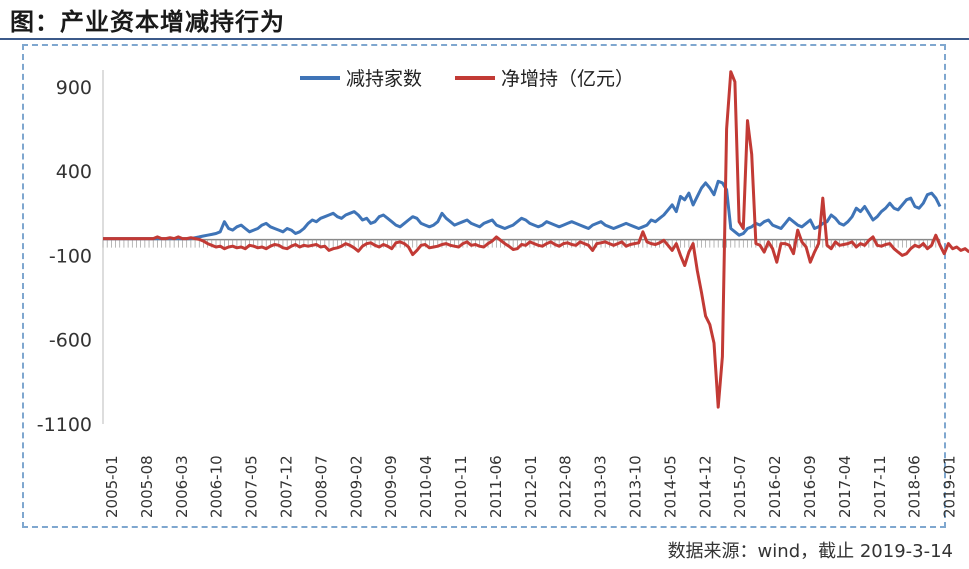 The height and width of the screenshot is (569, 969). What do you see at coordinates (182, 486) in the screenshot?
I see `x-tick-label: 2006-03` at bounding box center [182, 486].